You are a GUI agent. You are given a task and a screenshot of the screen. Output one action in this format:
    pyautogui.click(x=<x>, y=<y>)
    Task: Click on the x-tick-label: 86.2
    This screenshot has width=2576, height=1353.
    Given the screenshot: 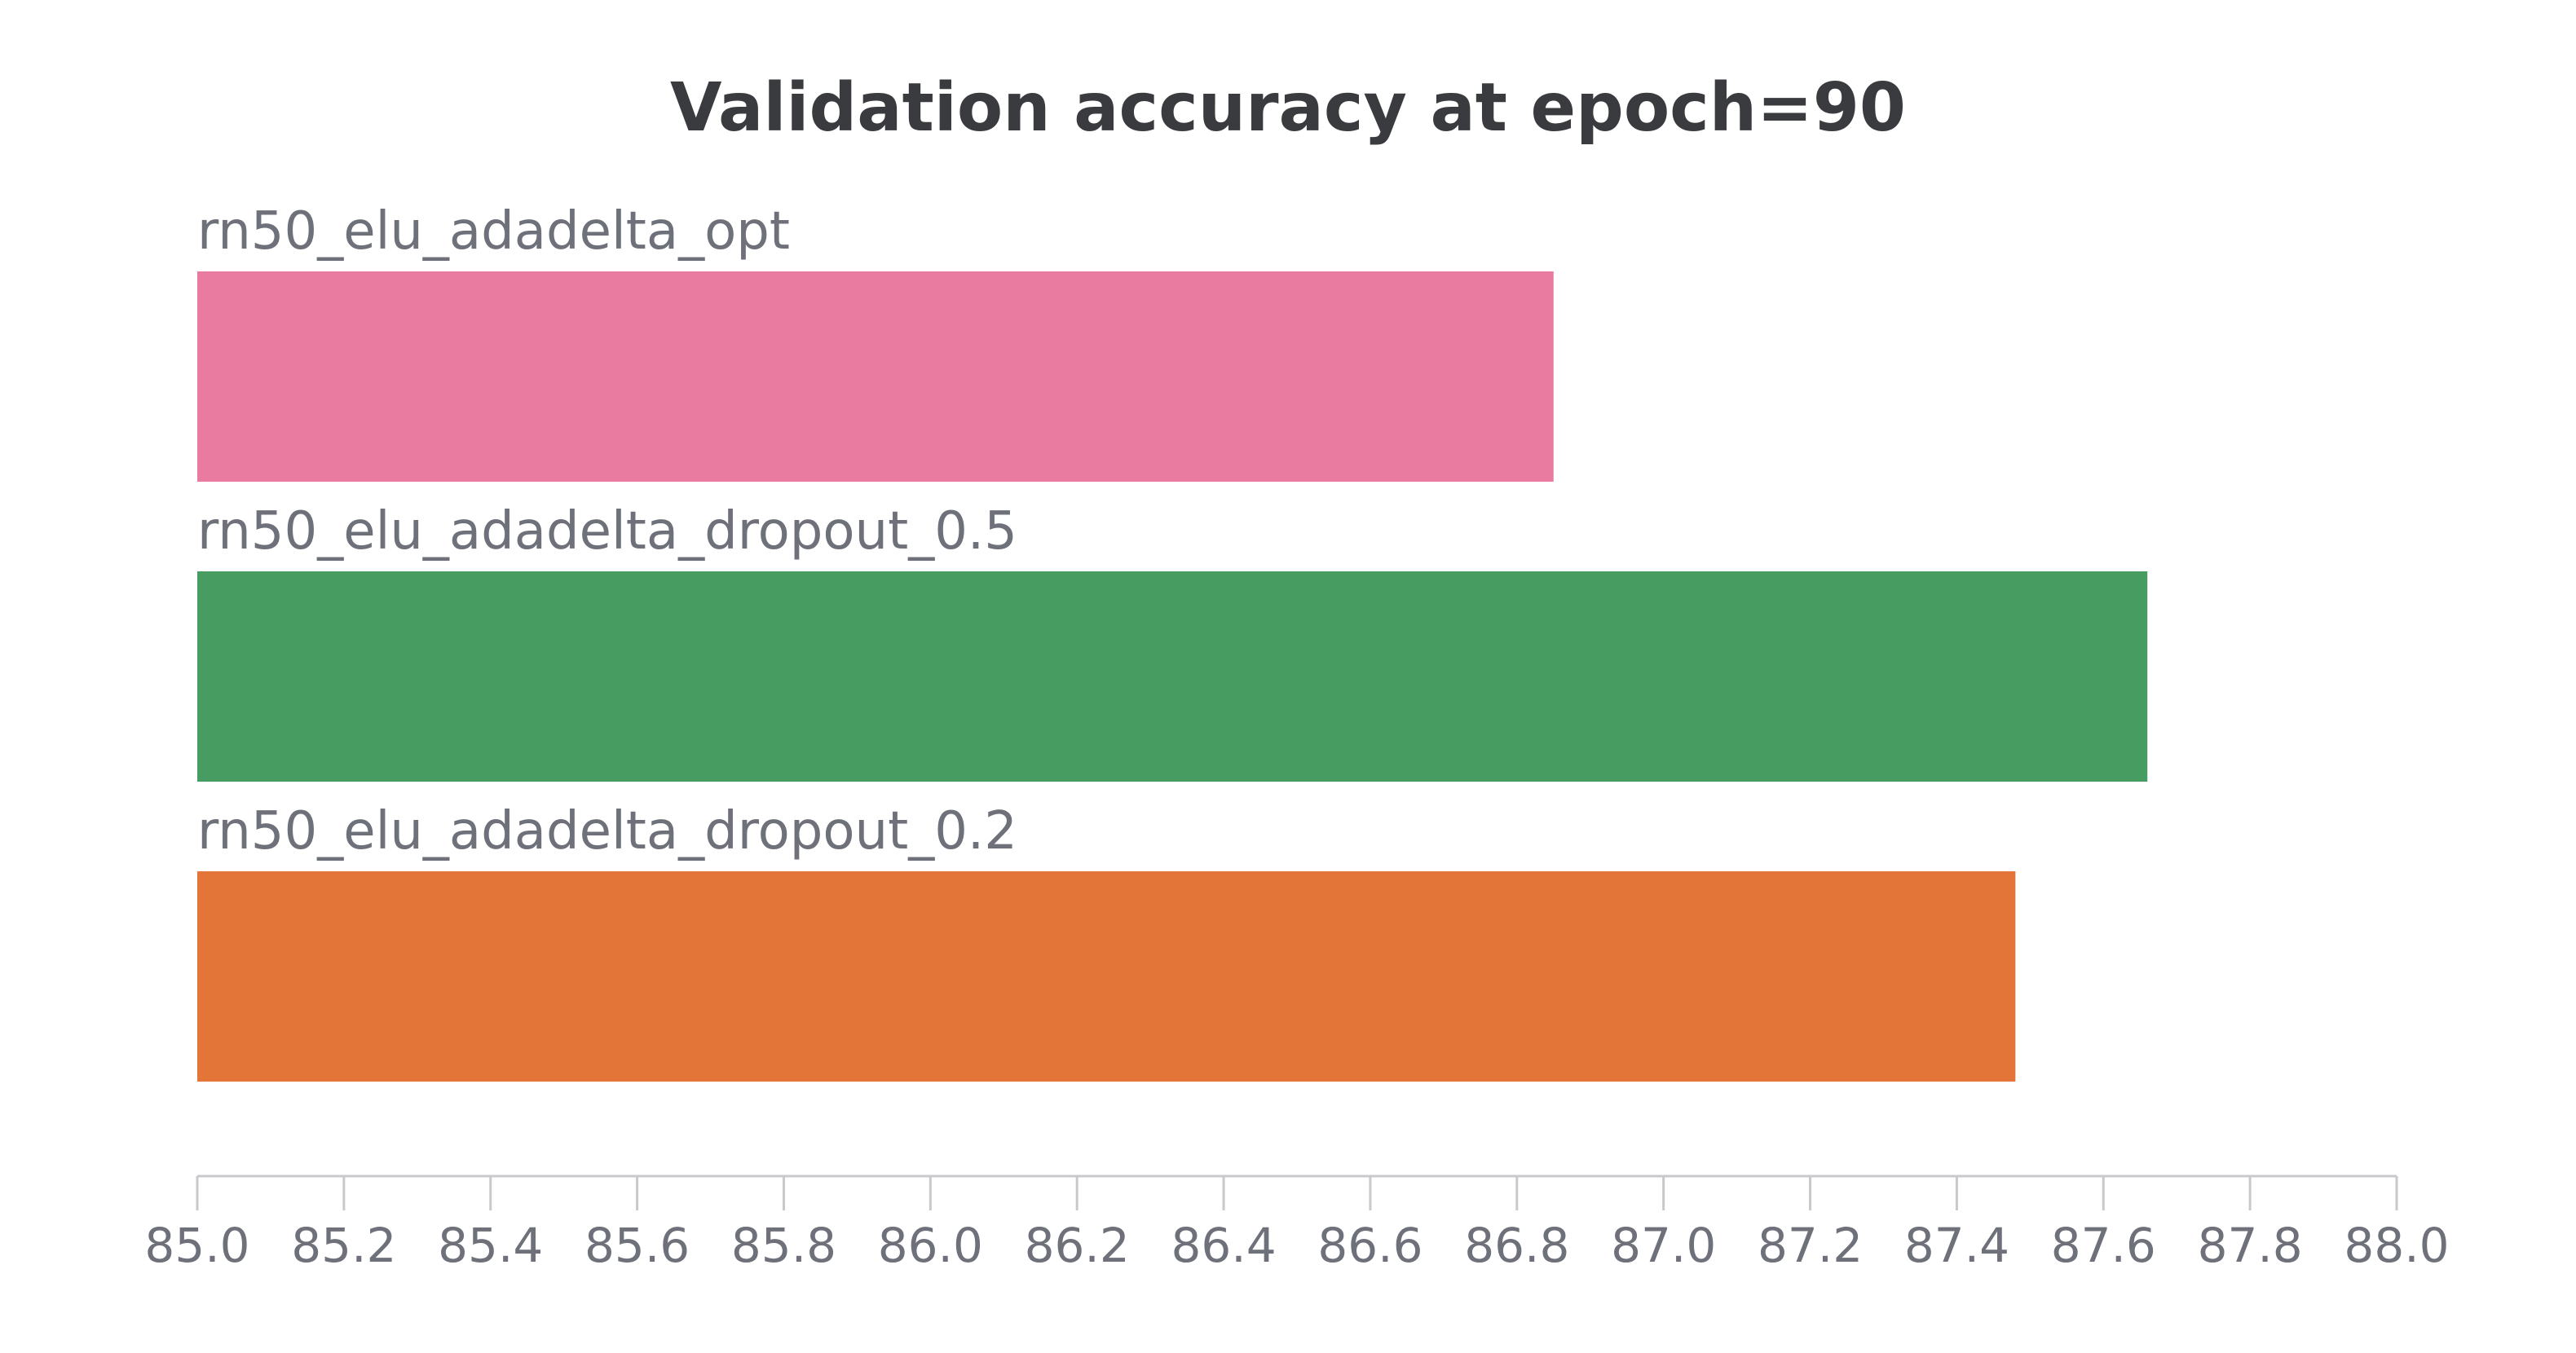 What is the action you would take?
    pyautogui.click(x=1077, y=1245)
    